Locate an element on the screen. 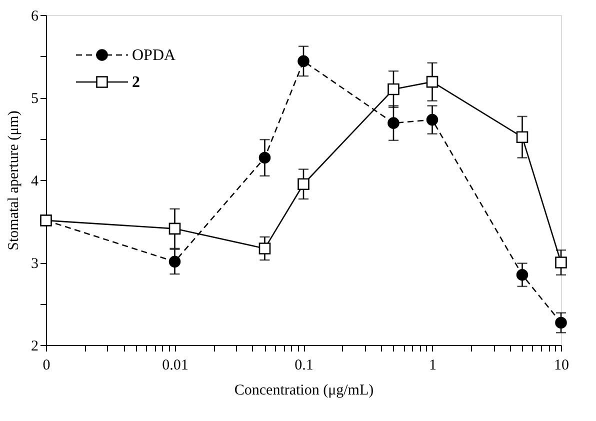 This screenshot has height=421, width=596. legend-label: 2 is located at coordinates (136, 82).